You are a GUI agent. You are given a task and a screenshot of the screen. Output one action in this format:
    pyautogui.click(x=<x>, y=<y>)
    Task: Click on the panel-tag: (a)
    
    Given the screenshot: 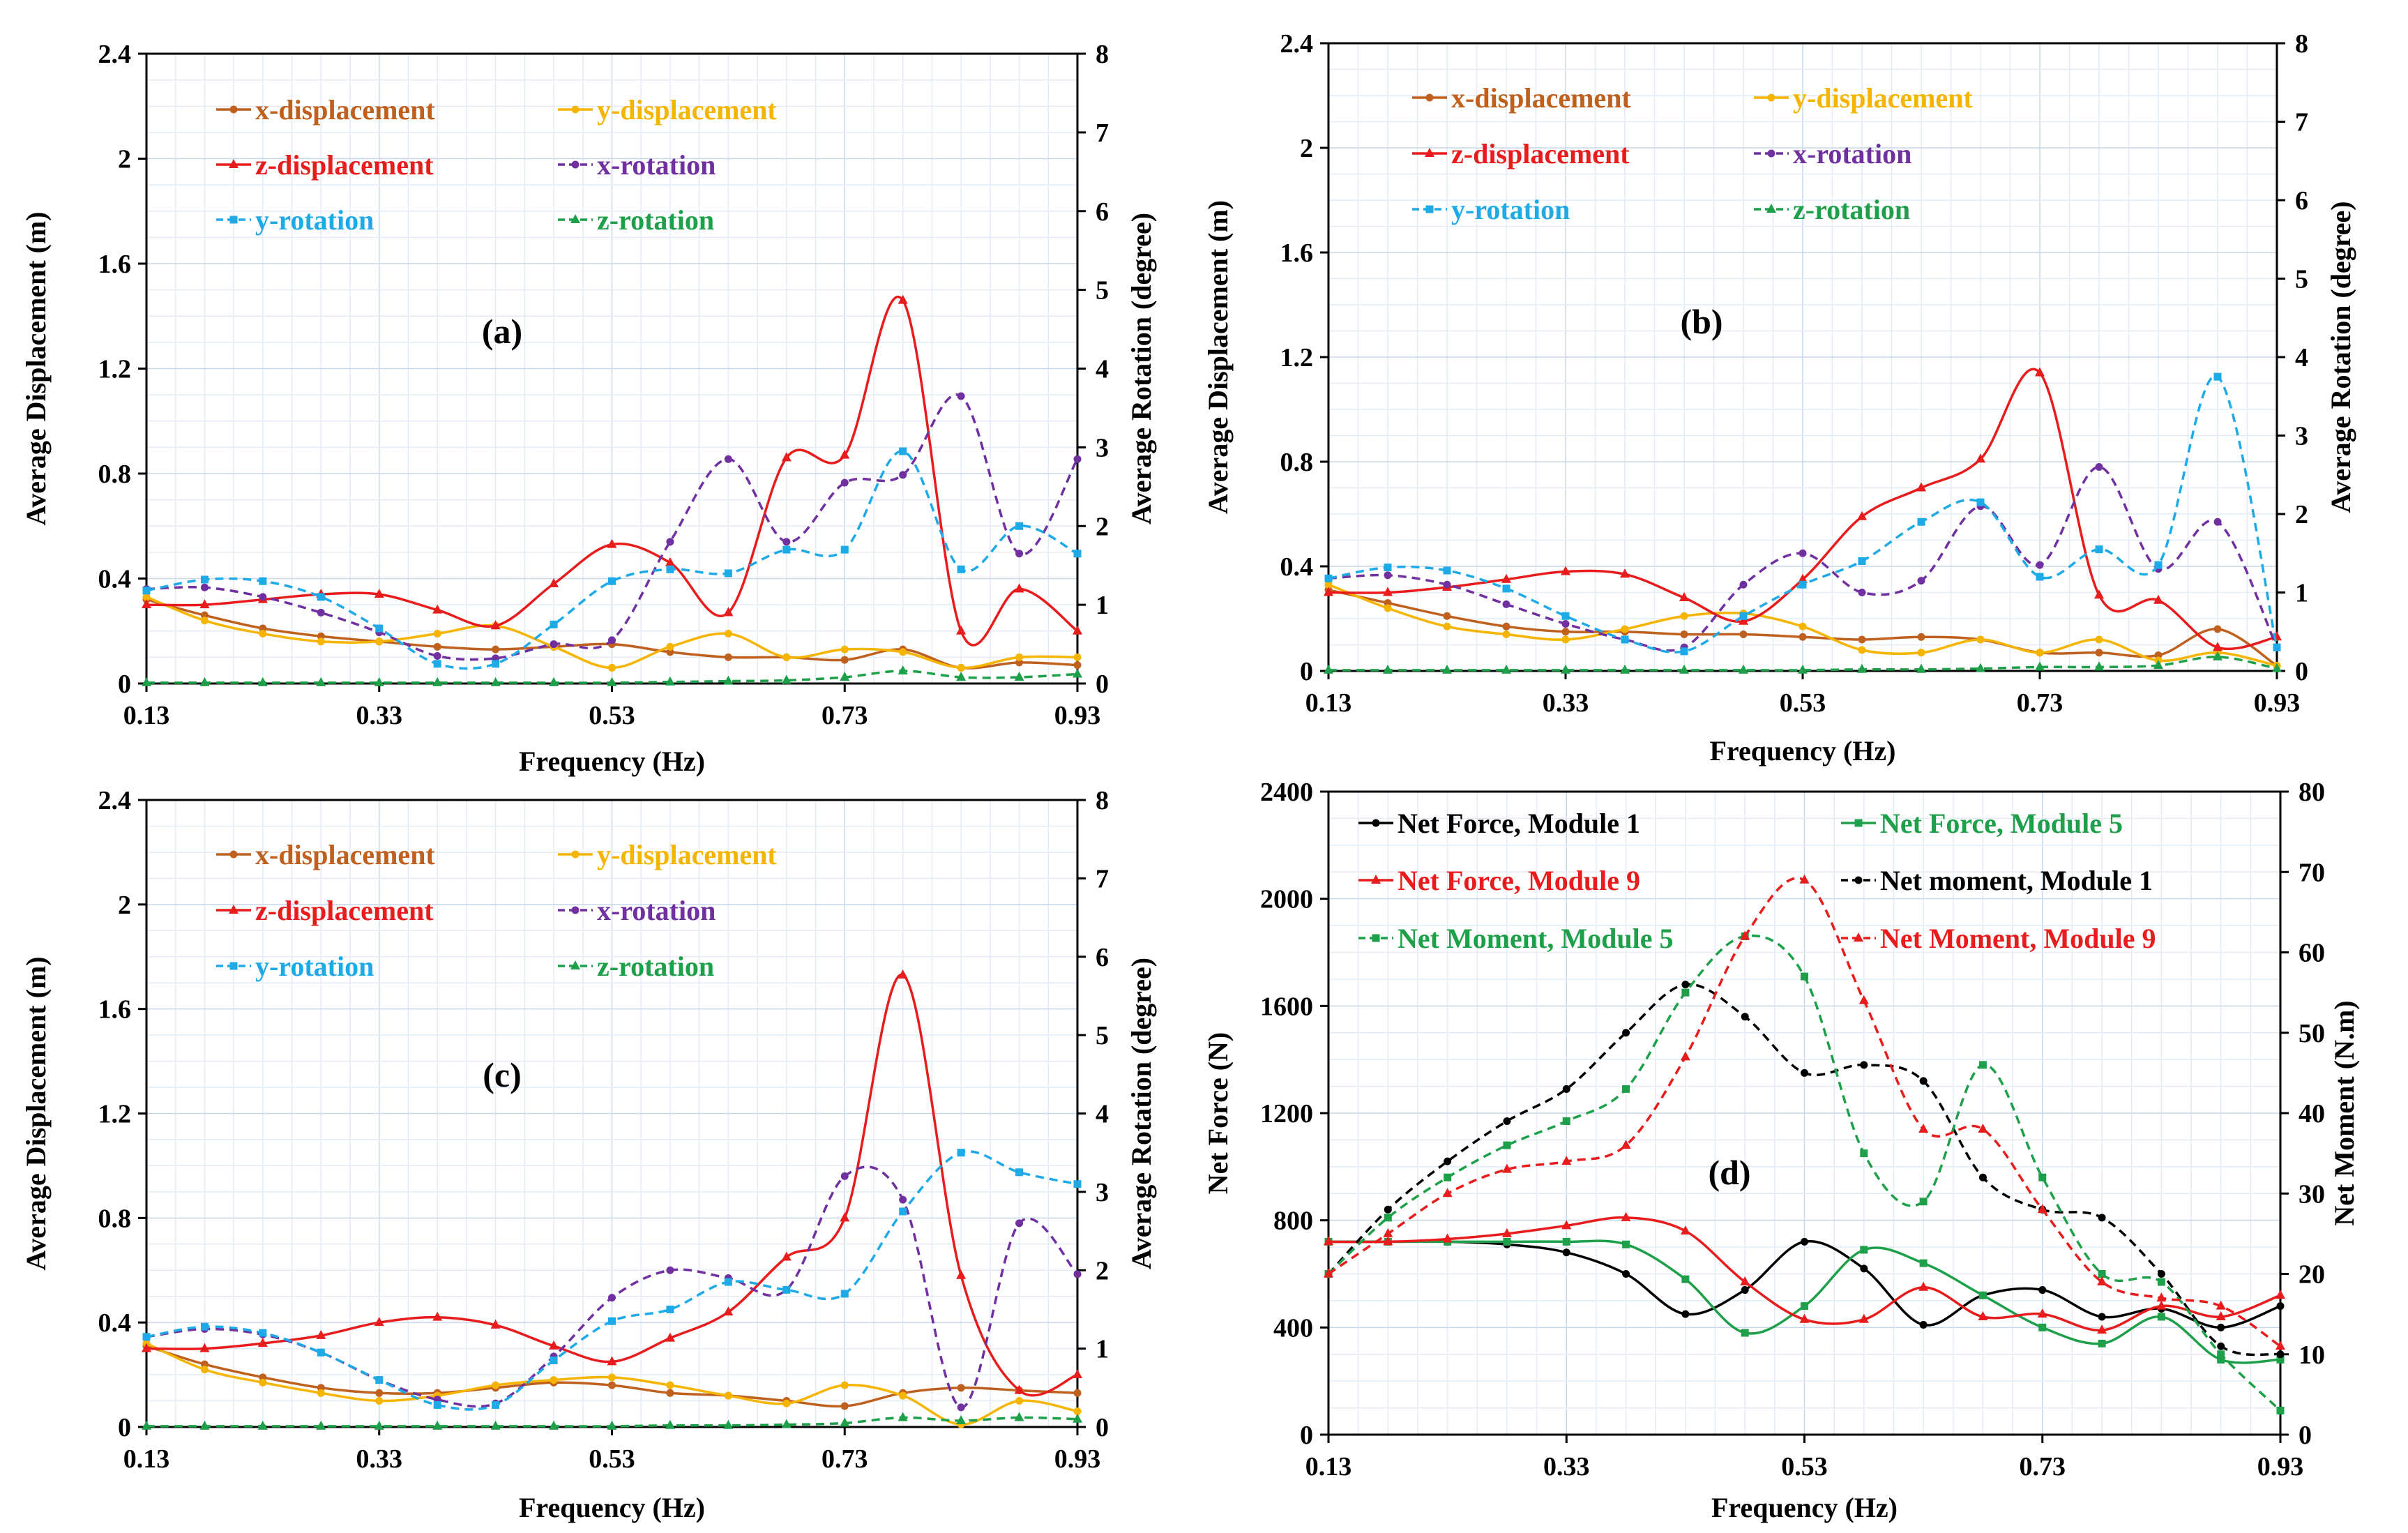 What is the action you would take?
    pyautogui.click(x=502, y=331)
    